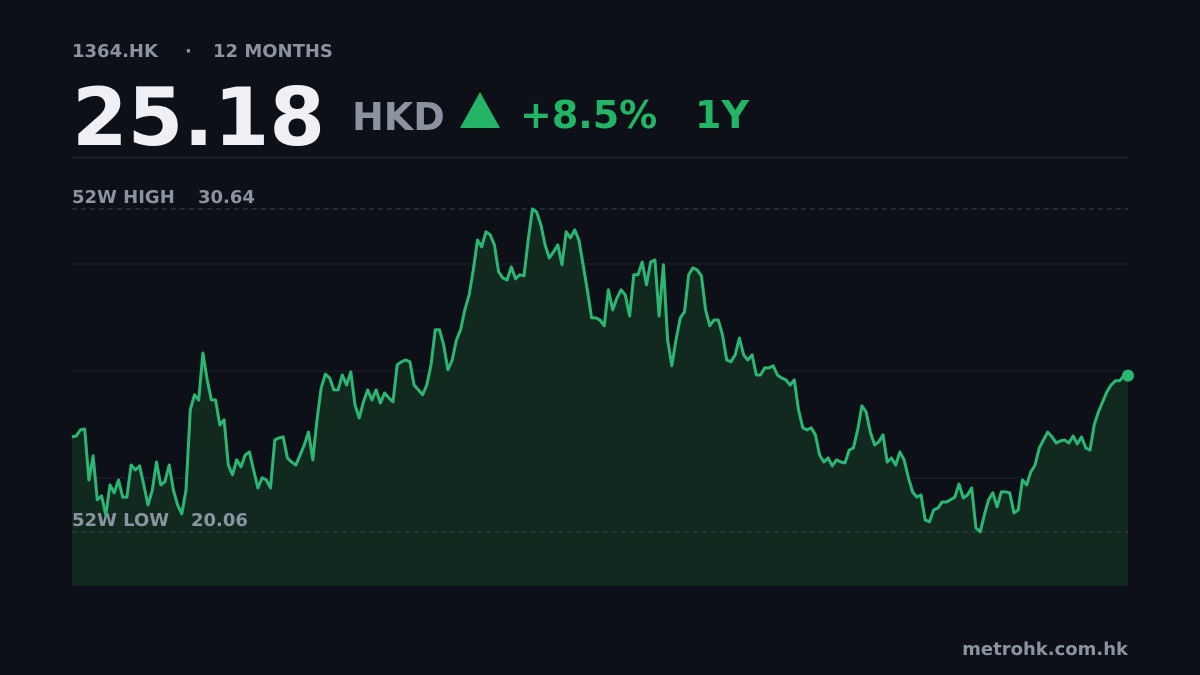 Image resolution: width=1200 pixels, height=675 pixels. What do you see at coordinates (198, 117) in the screenshot?
I see `price: 25.18` at bounding box center [198, 117].